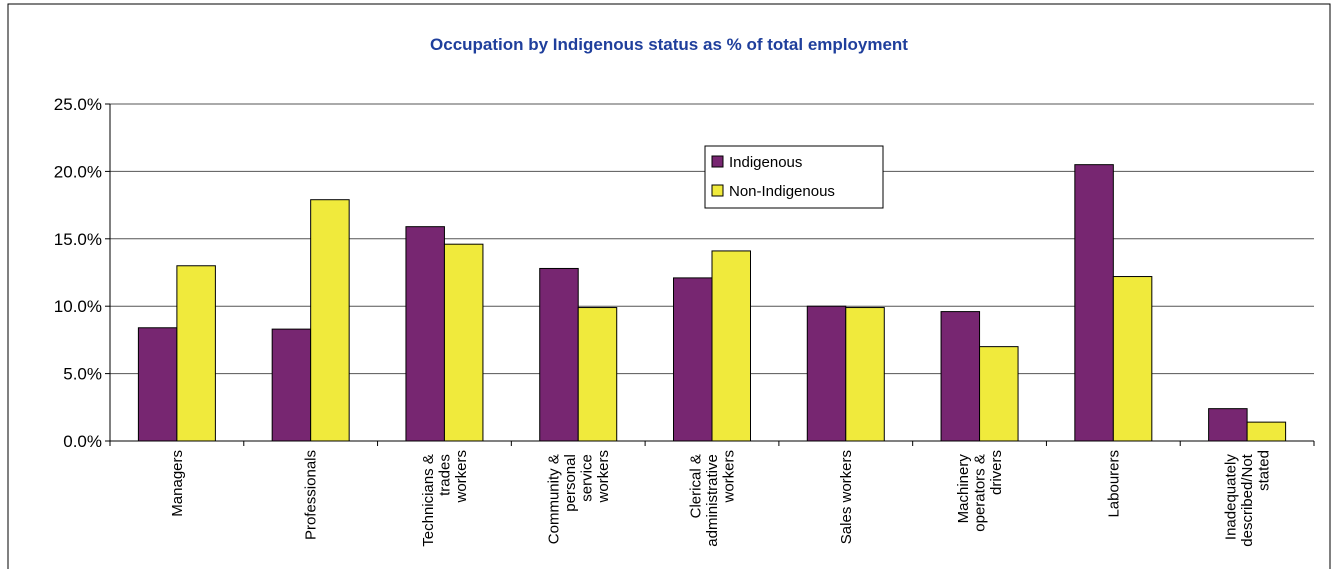 The height and width of the screenshot is (569, 1339). I want to click on y-tick-label: 15.0%, so click(78, 239).